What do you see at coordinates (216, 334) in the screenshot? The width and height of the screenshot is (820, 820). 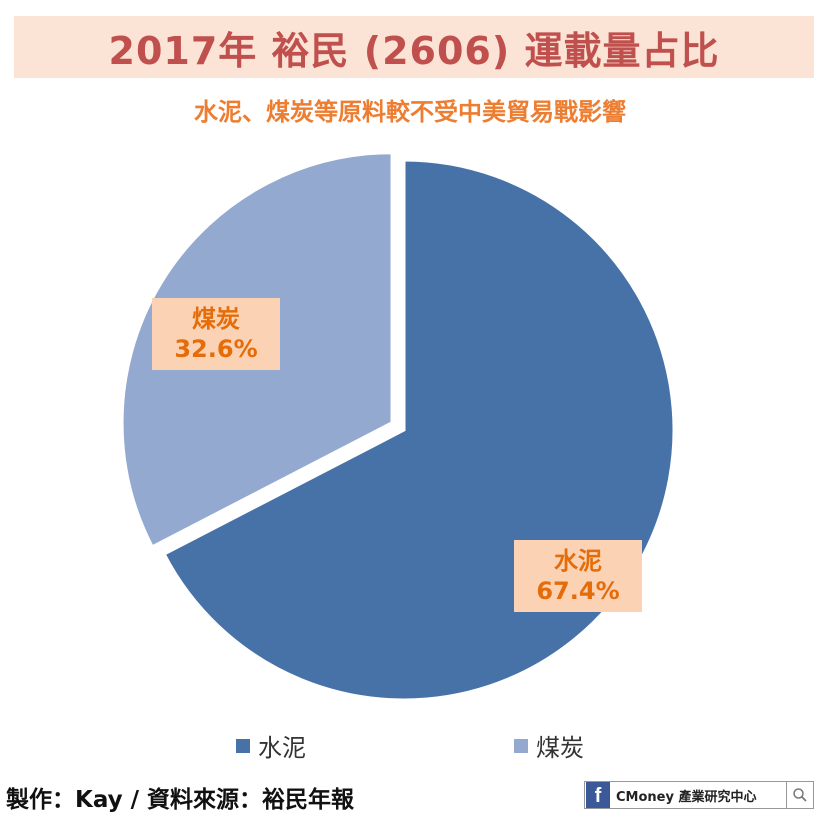 I see `slice-label-coal: 煤炭 32.6%` at bounding box center [216, 334].